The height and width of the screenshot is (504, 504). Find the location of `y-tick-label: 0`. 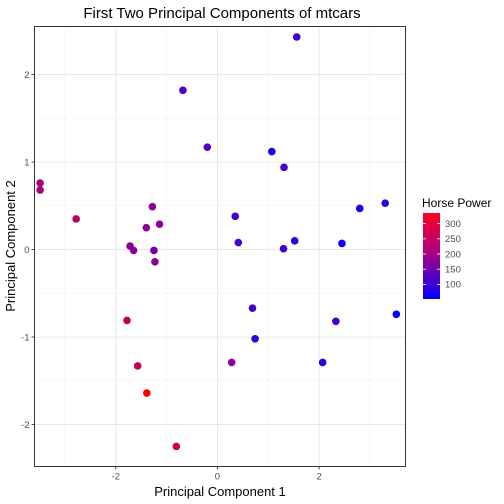

y-tick-label: 0 is located at coordinates (26, 250).